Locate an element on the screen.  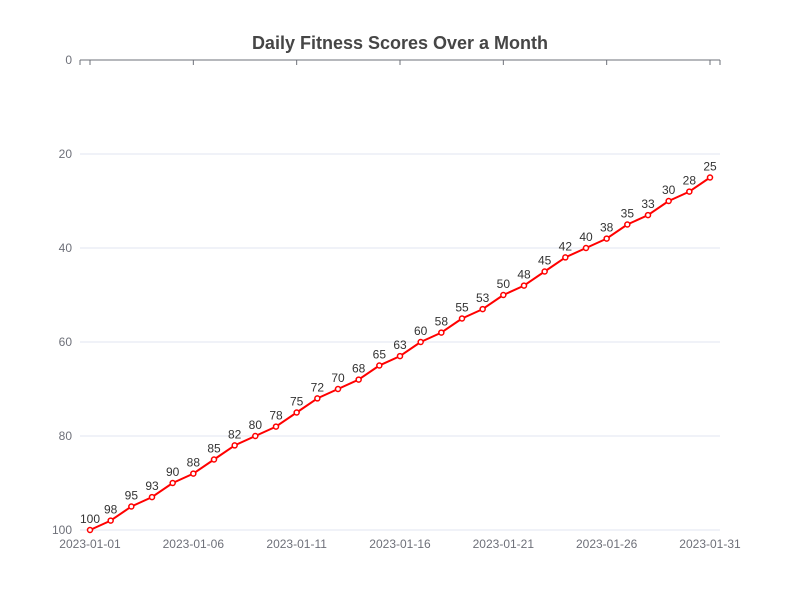
x-tick-label: 2023-01-11 is located at coordinates (296, 544).